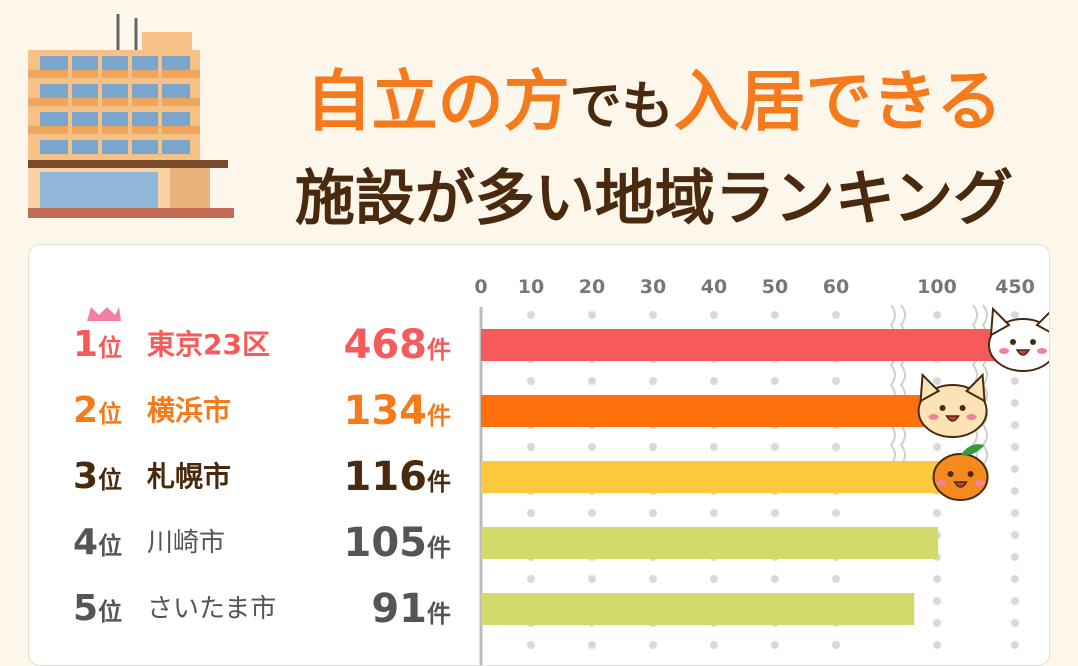 The height and width of the screenshot is (666, 1078). What do you see at coordinates (131, 116) in the screenshot?
I see `building-illustration` at bounding box center [131, 116].